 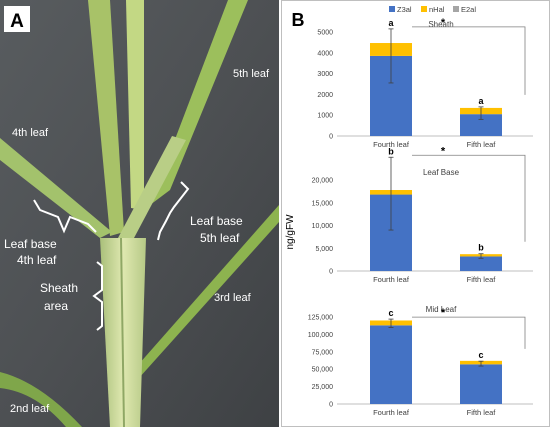 I want to click on chart-1-title: Sheath, so click(x=440, y=24).